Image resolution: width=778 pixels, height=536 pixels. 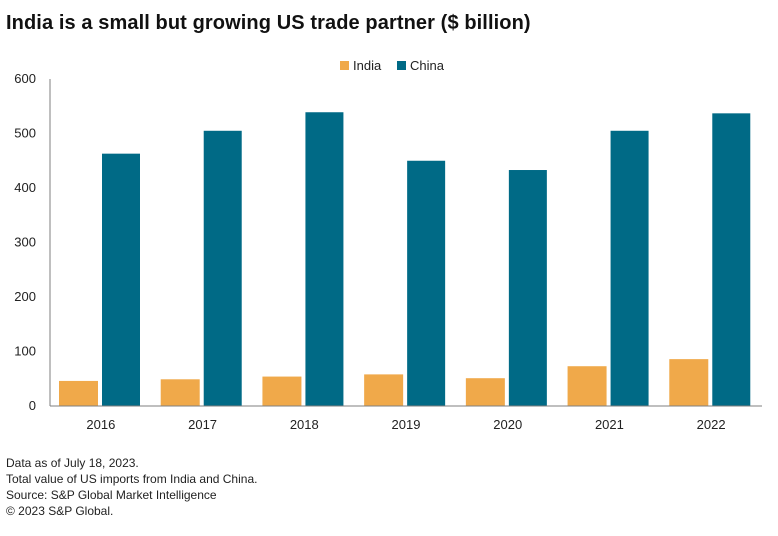 I want to click on y-tick-label: 300, so click(x=25, y=242).